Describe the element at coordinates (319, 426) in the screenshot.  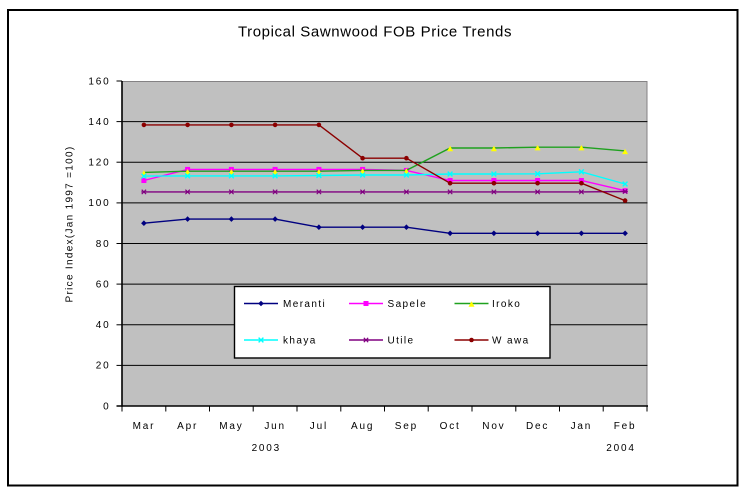
I see `svg-text: Jul` at that location.